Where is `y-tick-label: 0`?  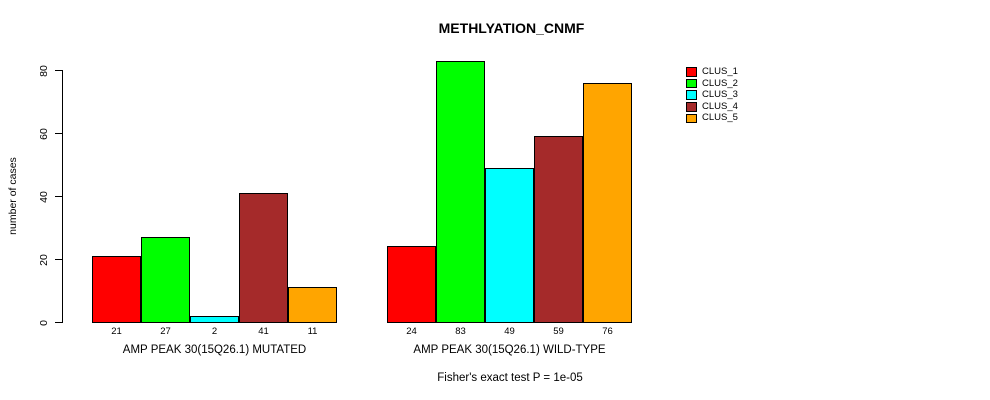 y-tick-label: 0 is located at coordinates (44, 322).